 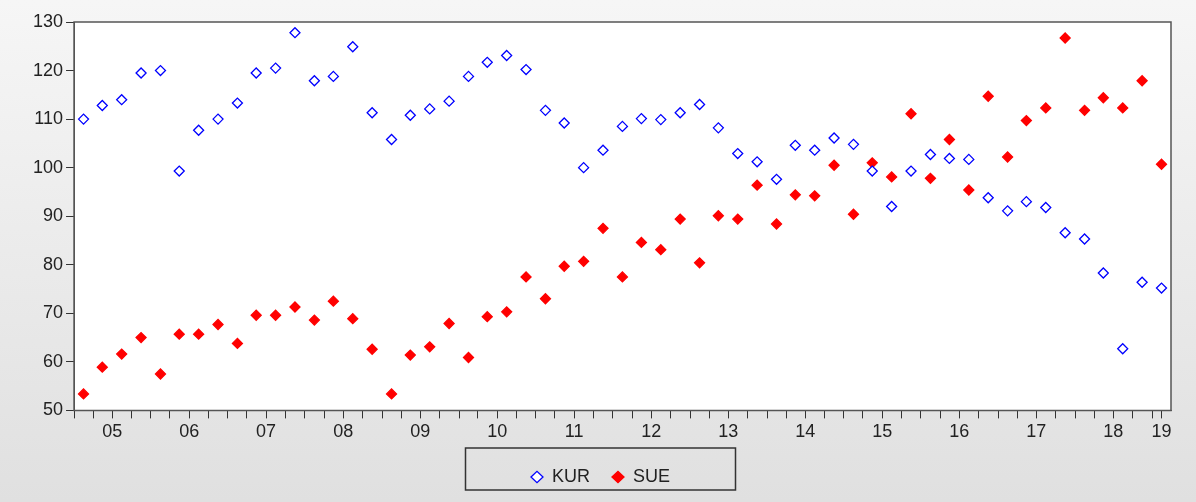 I want to click on x-tick-label: 06, so click(x=189, y=431).